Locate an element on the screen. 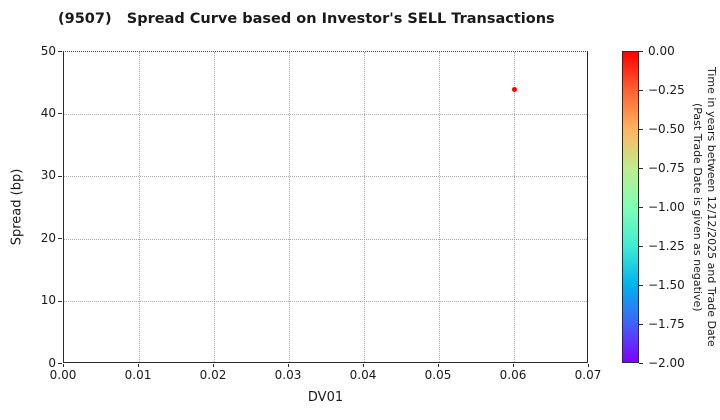  x-tick-label: 0.07 is located at coordinates (588, 375).